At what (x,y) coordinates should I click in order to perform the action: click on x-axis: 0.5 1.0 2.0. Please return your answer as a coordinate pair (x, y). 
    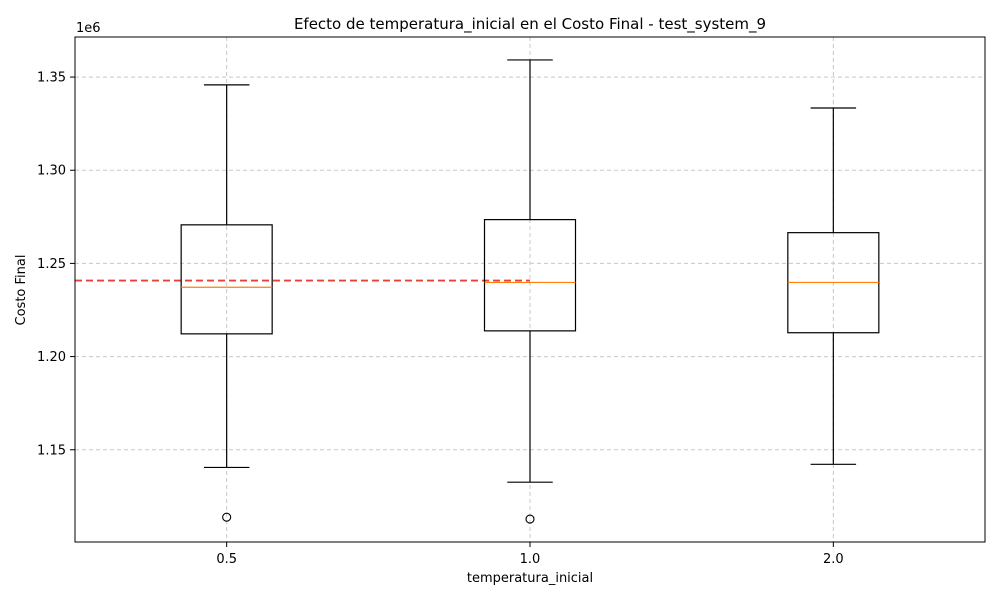
    Looking at the image, I should click on (530, 554).